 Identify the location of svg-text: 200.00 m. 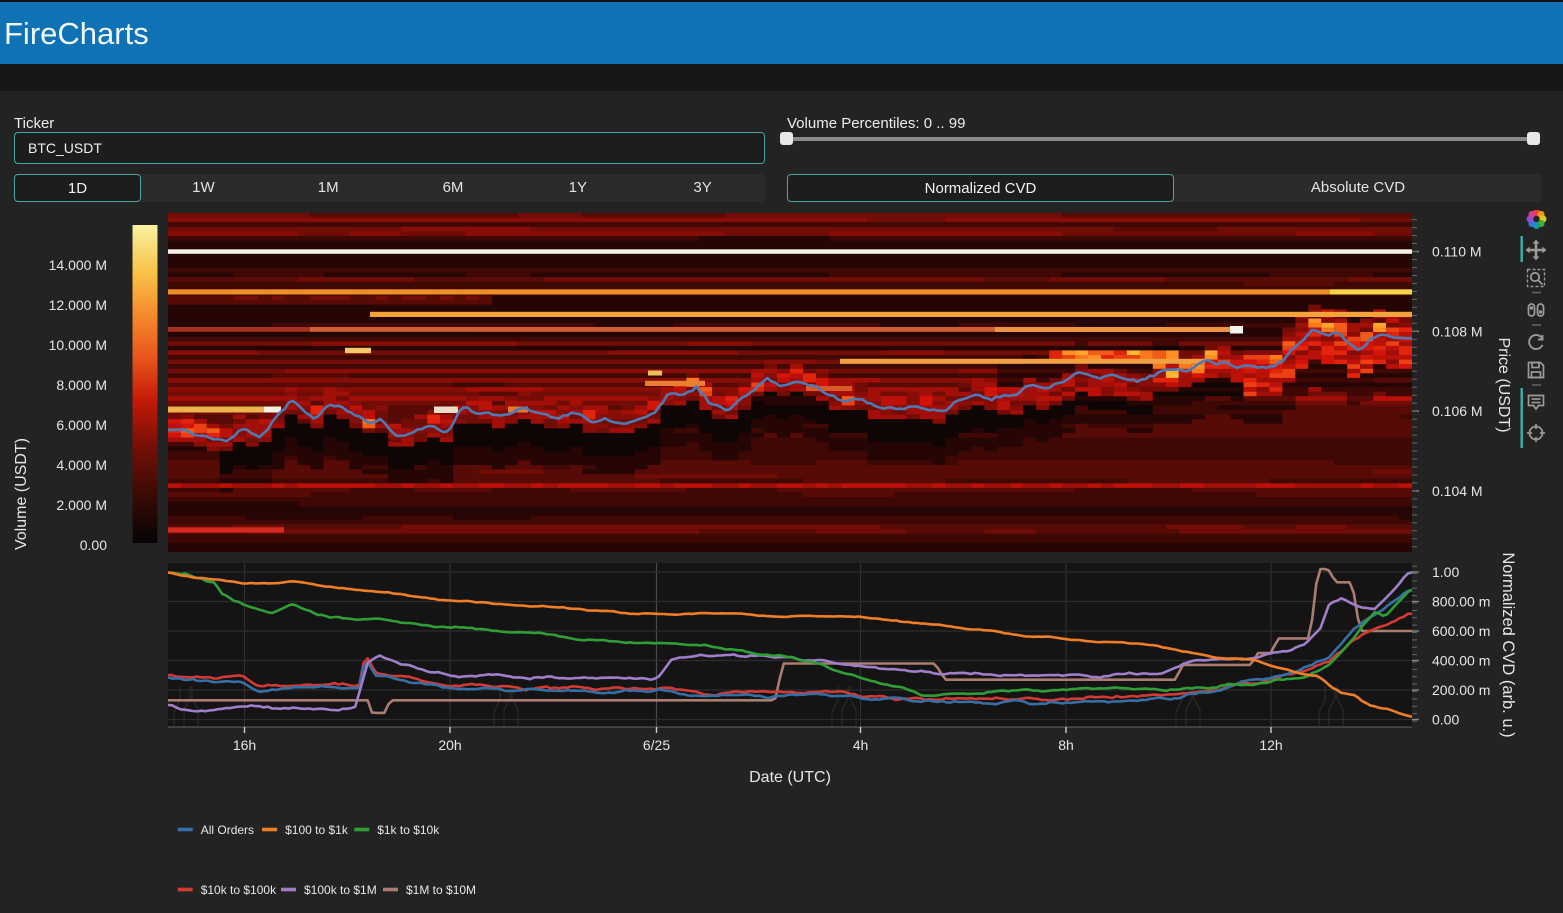
(1461, 690).